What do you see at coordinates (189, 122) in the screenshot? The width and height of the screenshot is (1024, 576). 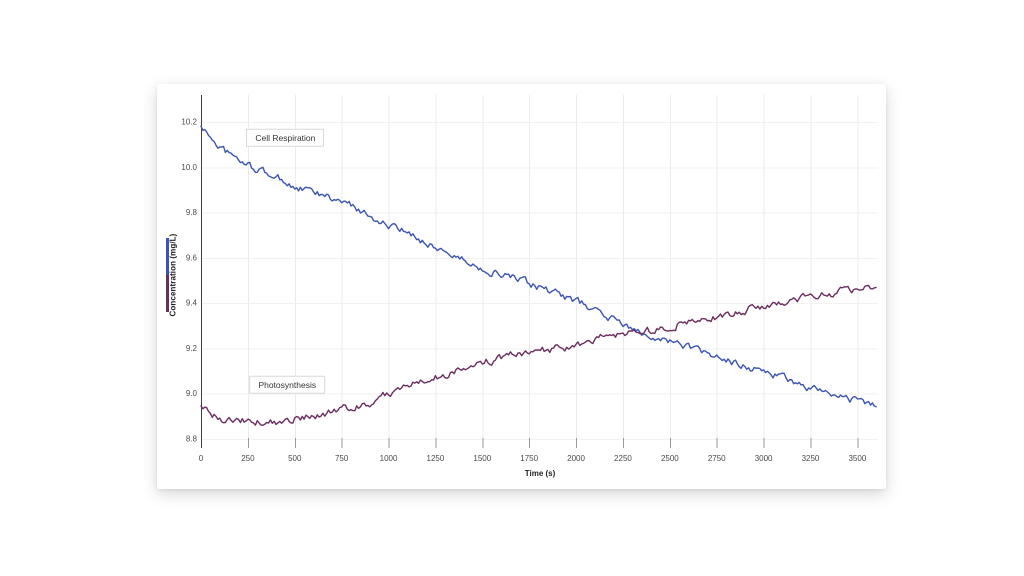 I see `svg-text: 10.2` at bounding box center [189, 122].